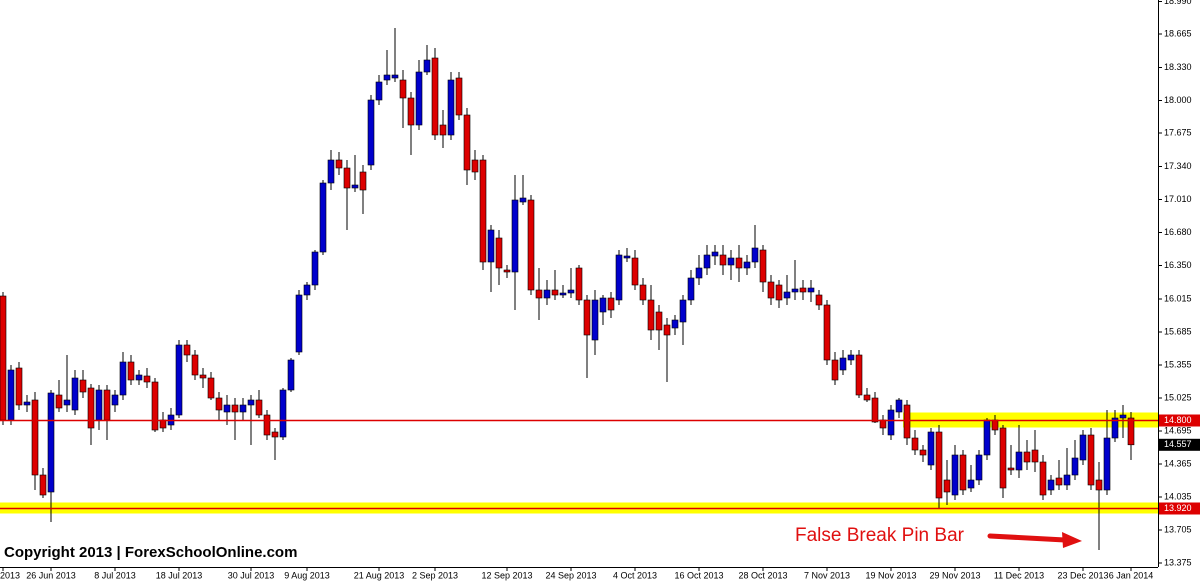  I want to click on x-tick-label: 9 Aug 2013, so click(307, 575).